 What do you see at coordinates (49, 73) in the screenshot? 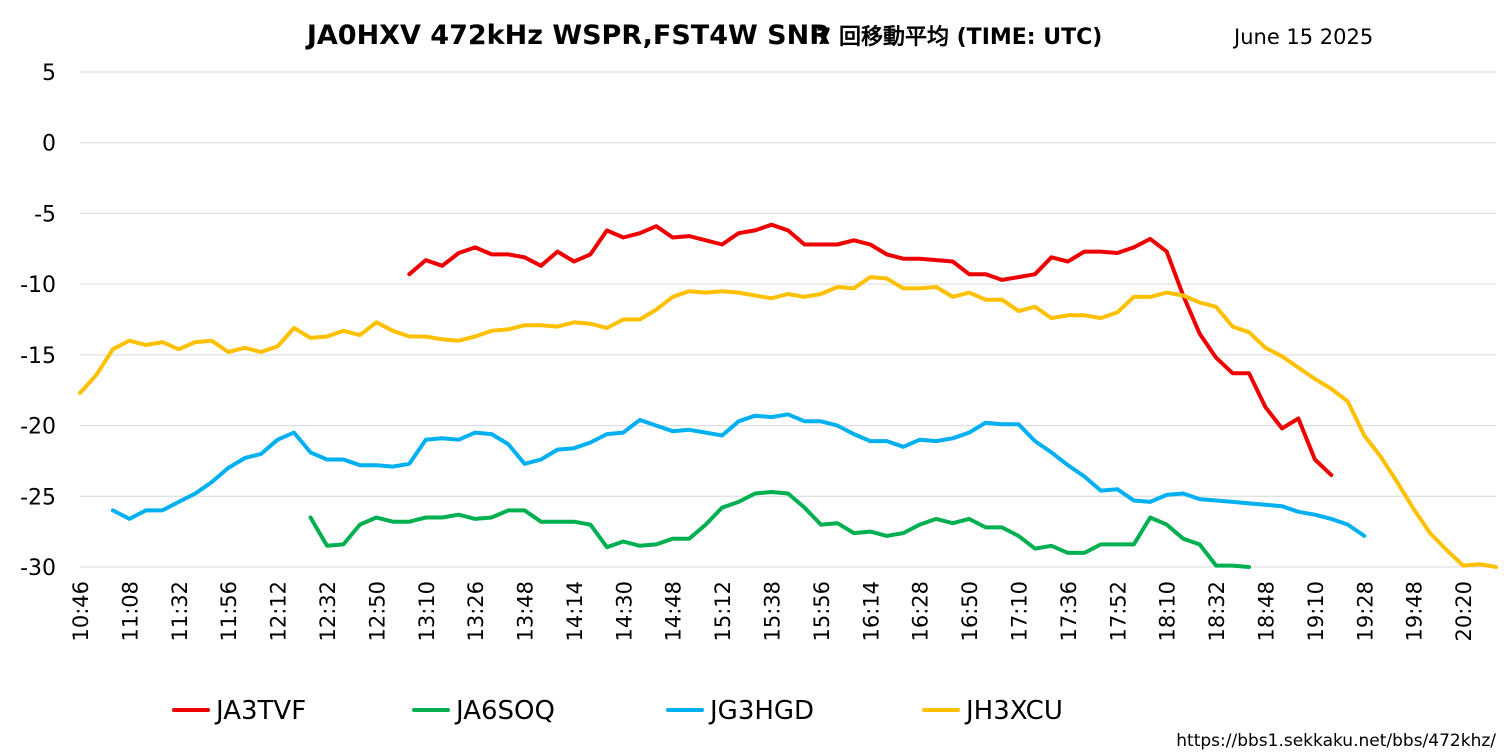
I see `y-tick-label: 5` at bounding box center [49, 73].